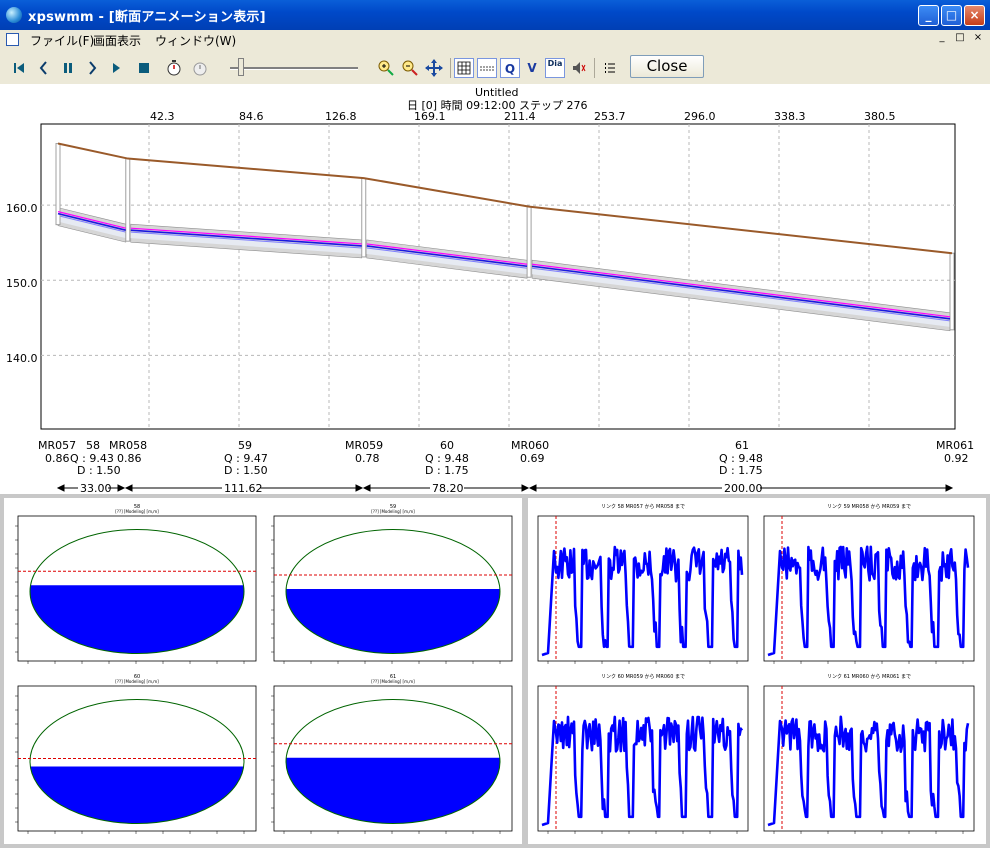 The height and width of the screenshot is (848, 990). What do you see at coordinates (22, 208) in the screenshot?
I see `y-tick-label: 160.0` at bounding box center [22, 208].